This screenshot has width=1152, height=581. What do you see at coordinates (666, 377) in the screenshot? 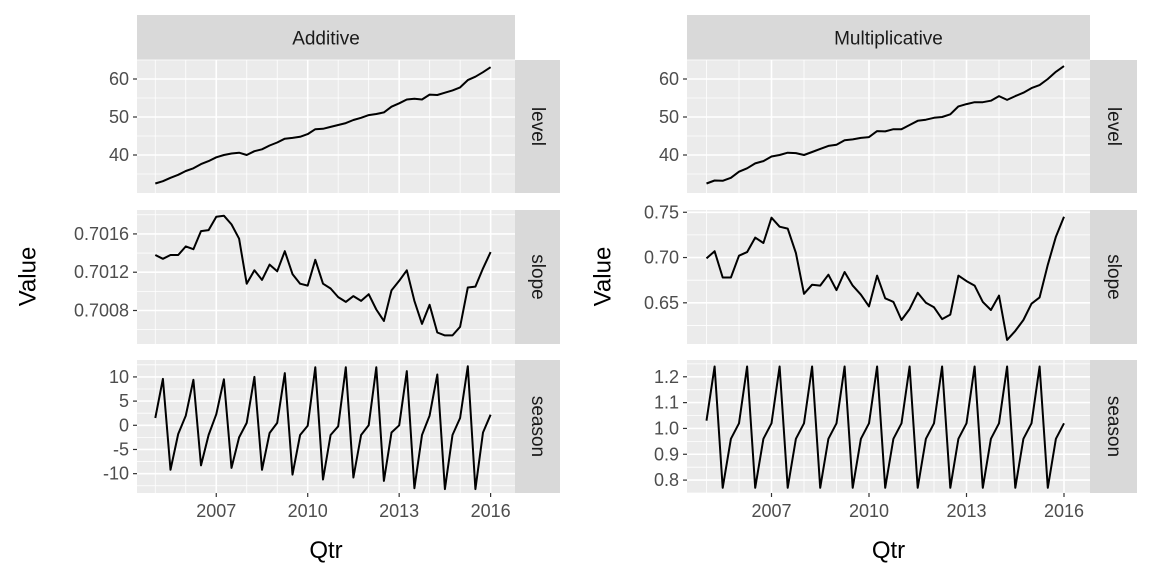
I see `y-tick-label: 1.2` at bounding box center [666, 377].